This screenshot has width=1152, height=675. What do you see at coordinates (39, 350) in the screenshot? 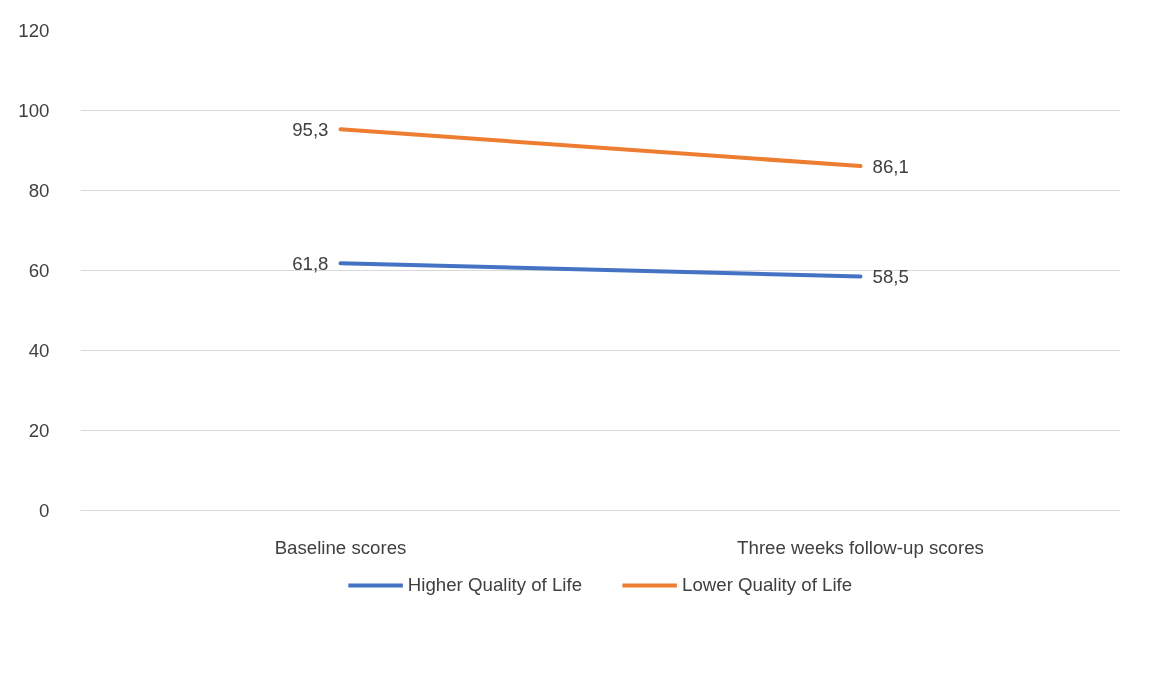
I see `y-tick-label: 40` at bounding box center [39, 350].